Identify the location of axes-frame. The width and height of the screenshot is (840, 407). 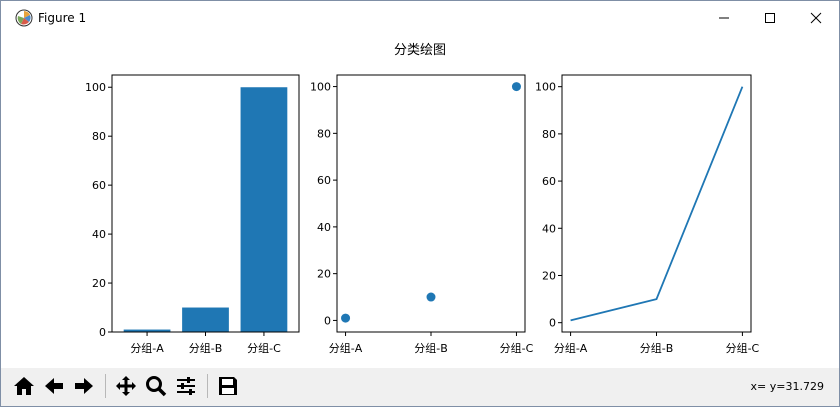
(656, 203).